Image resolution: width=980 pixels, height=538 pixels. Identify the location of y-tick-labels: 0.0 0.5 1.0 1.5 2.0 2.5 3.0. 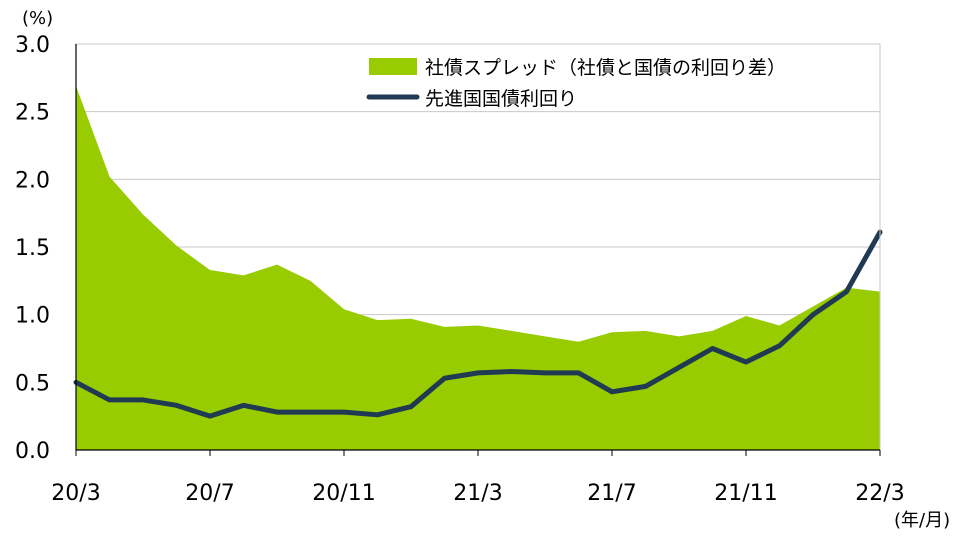
(32, 248).